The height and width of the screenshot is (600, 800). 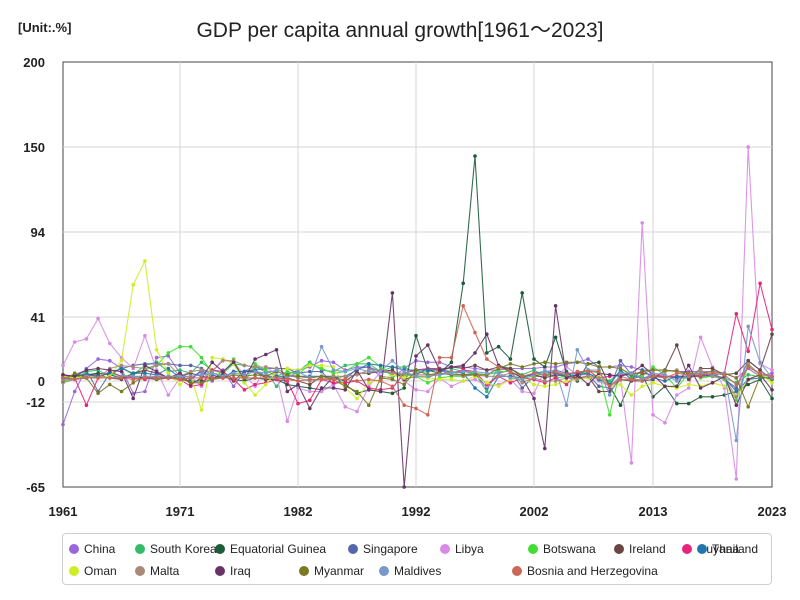 I want to click on legend-item-guyana: Guyana, so click(x=710, y=549).